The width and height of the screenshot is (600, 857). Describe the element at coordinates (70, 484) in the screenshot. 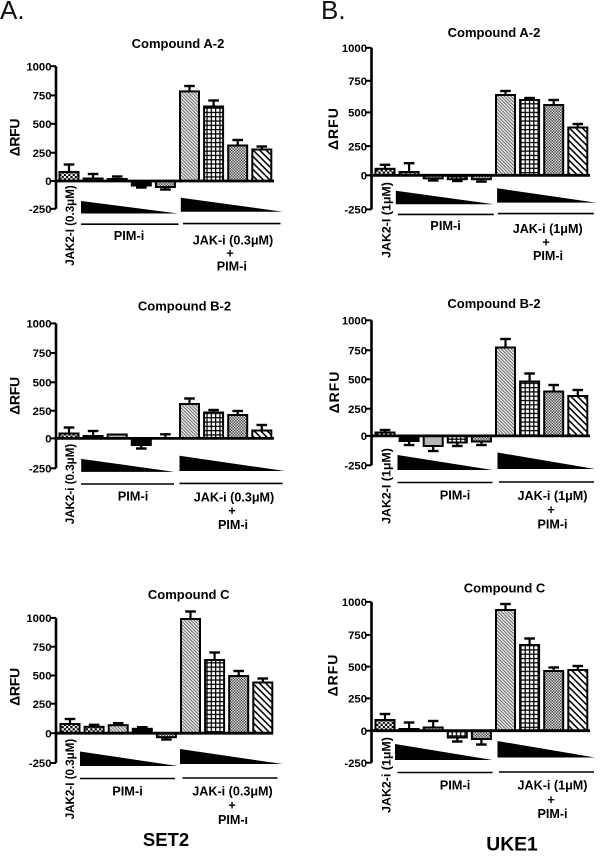

I see `svg-text: JAK2-i (0.3μM)` at that location.